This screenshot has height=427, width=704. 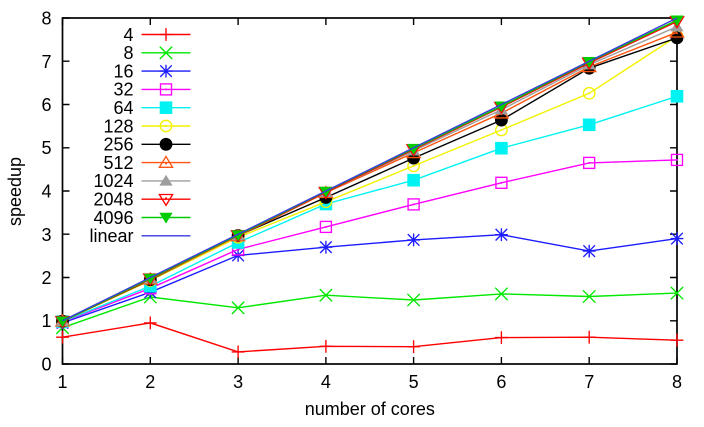 I want to click on svg-text: 32, so click(x=123, y=90).